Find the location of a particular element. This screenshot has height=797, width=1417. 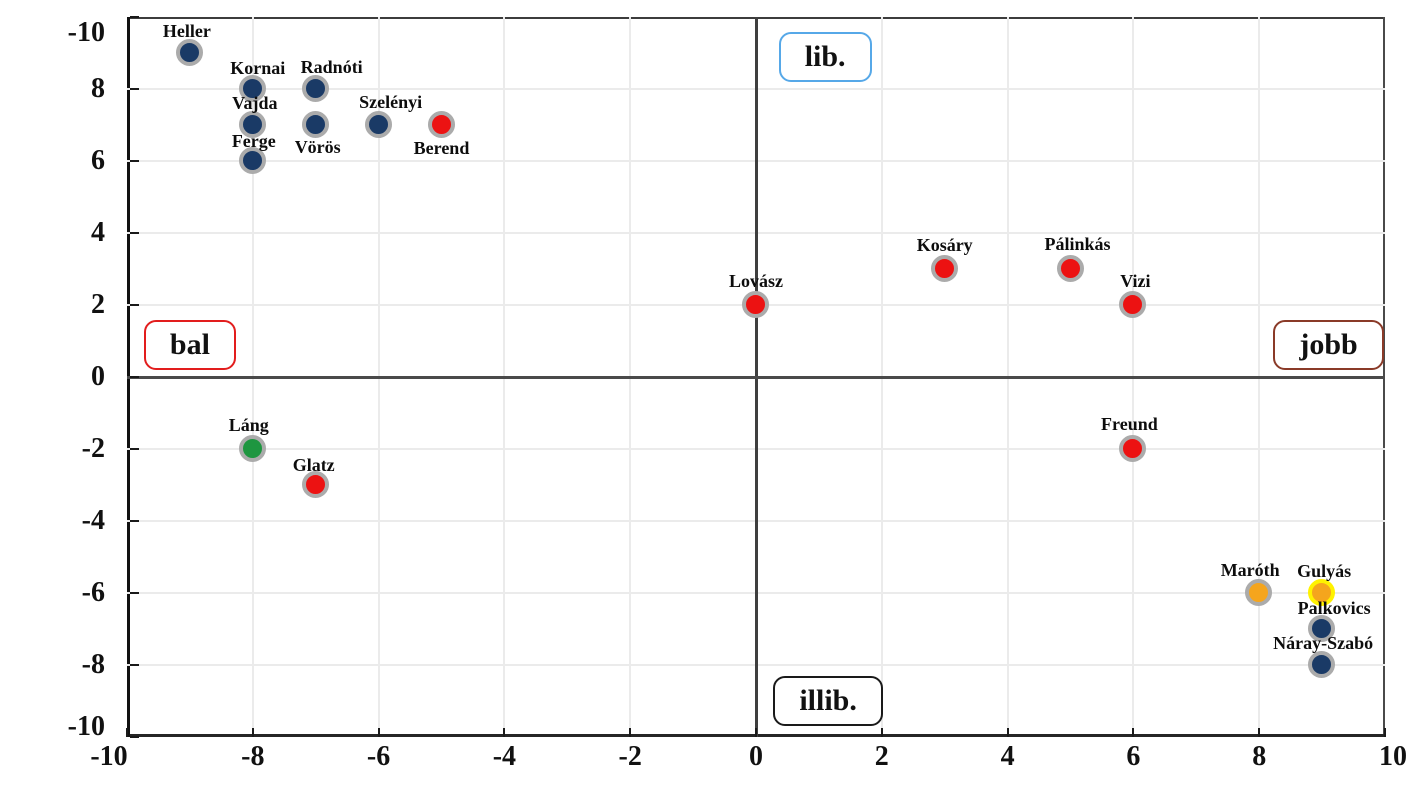

point-label-gulyas: Gulyás is located at coordinates (1324, 571).